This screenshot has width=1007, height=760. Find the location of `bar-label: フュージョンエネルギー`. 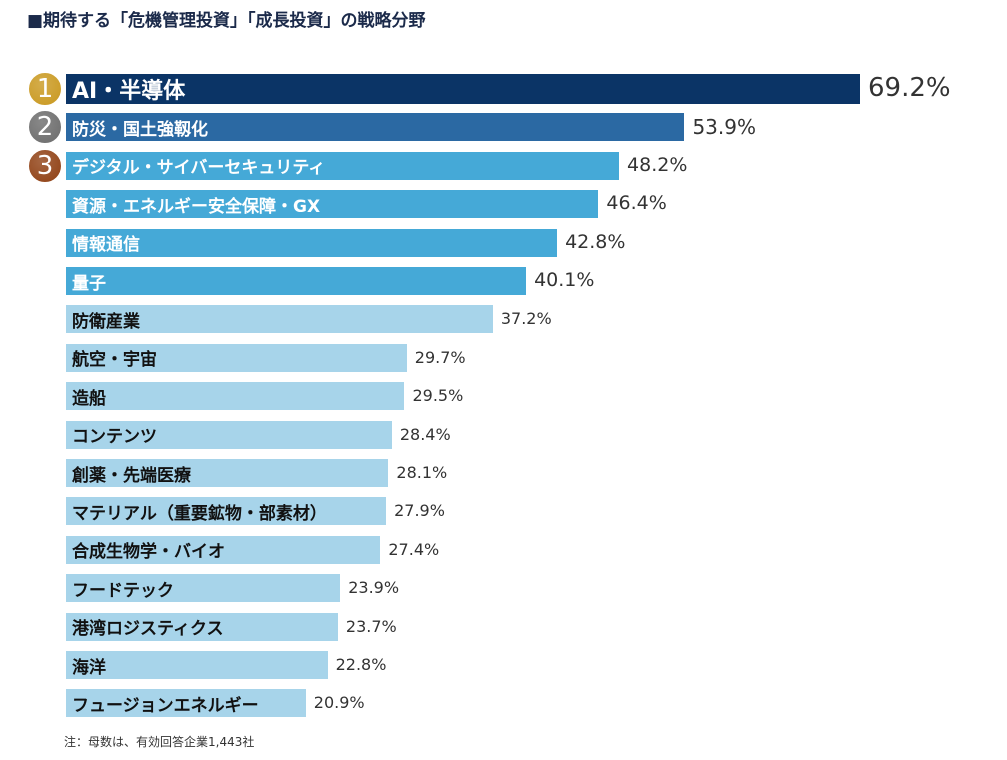

bar-label: フュージョンエネルギー is located at coordinates (165, 705).